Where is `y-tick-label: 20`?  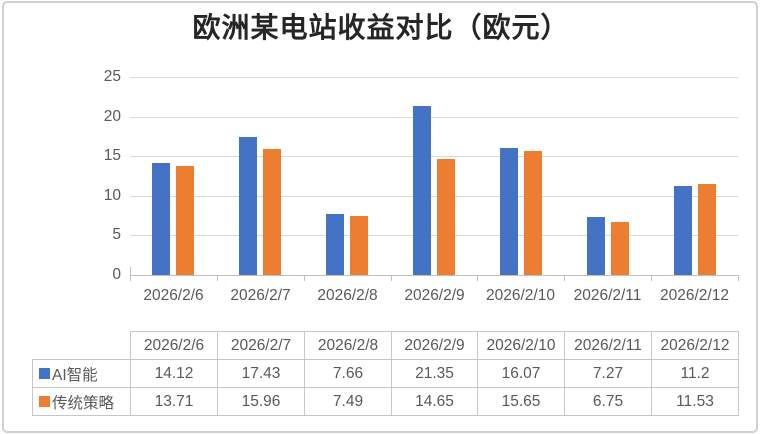 y-tick-label: 20 is located at coordinates (112, 116).